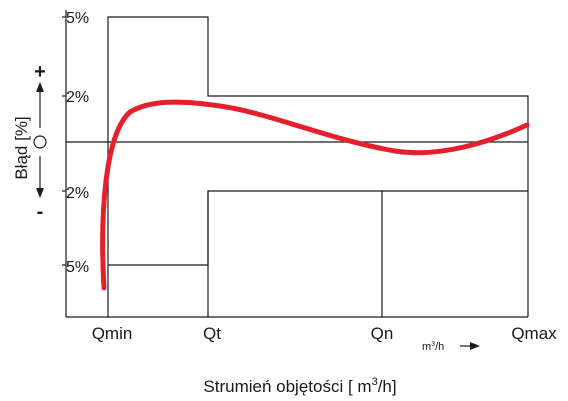 This screenshot has height=401, width=568. Describe the element at coordinates (77, 267) in the screenshot. I see `y-label-bottom-5: 5%` at that location.